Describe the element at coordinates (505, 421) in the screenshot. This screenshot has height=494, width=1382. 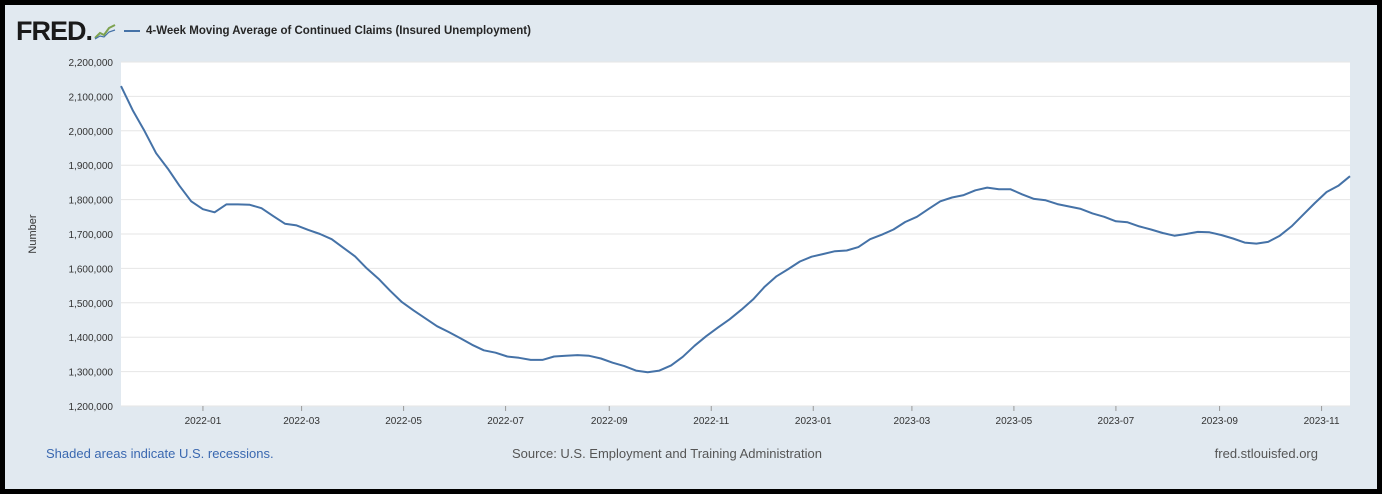
I see `x-tick-label: 2022-07` at that location.